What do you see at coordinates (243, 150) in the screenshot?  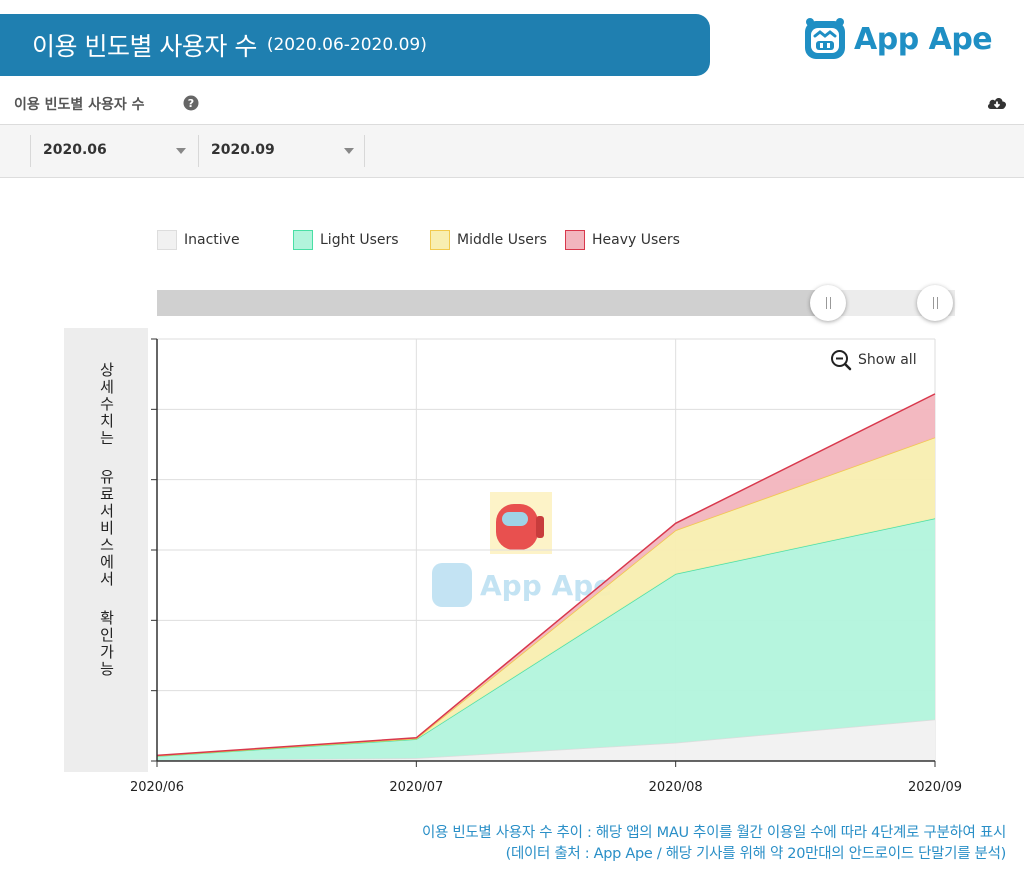 I see `end-month-value: 2020.09` at bounding box center [243, 150].